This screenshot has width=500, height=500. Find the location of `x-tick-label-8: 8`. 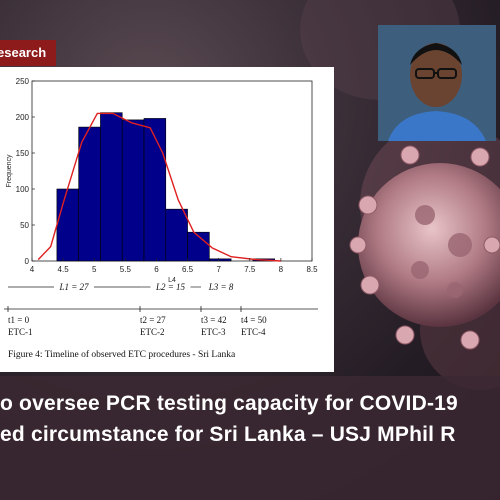

x-tick-label-8: 8 is located at coordinates (281, 269).